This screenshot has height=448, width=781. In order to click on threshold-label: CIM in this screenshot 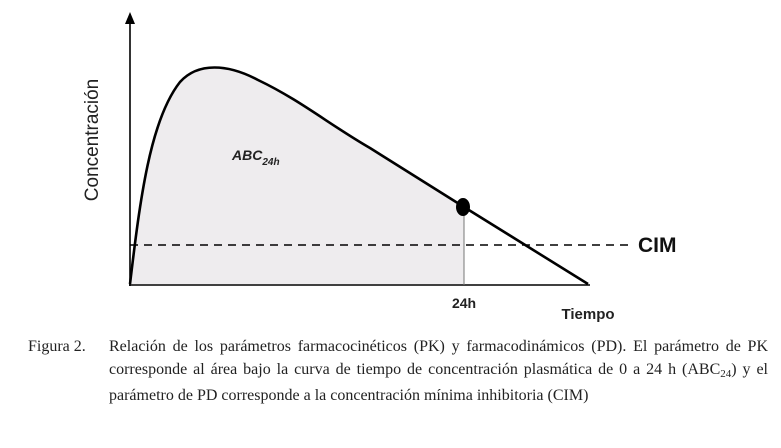, I will do `click(657, 245)`.